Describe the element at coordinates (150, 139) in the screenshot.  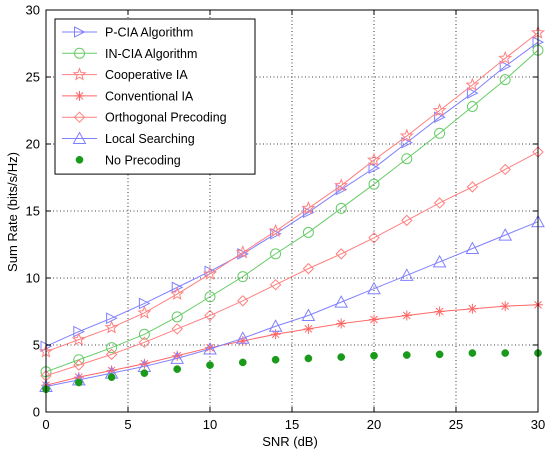
I see `legend-label: Local Searching` at that location.